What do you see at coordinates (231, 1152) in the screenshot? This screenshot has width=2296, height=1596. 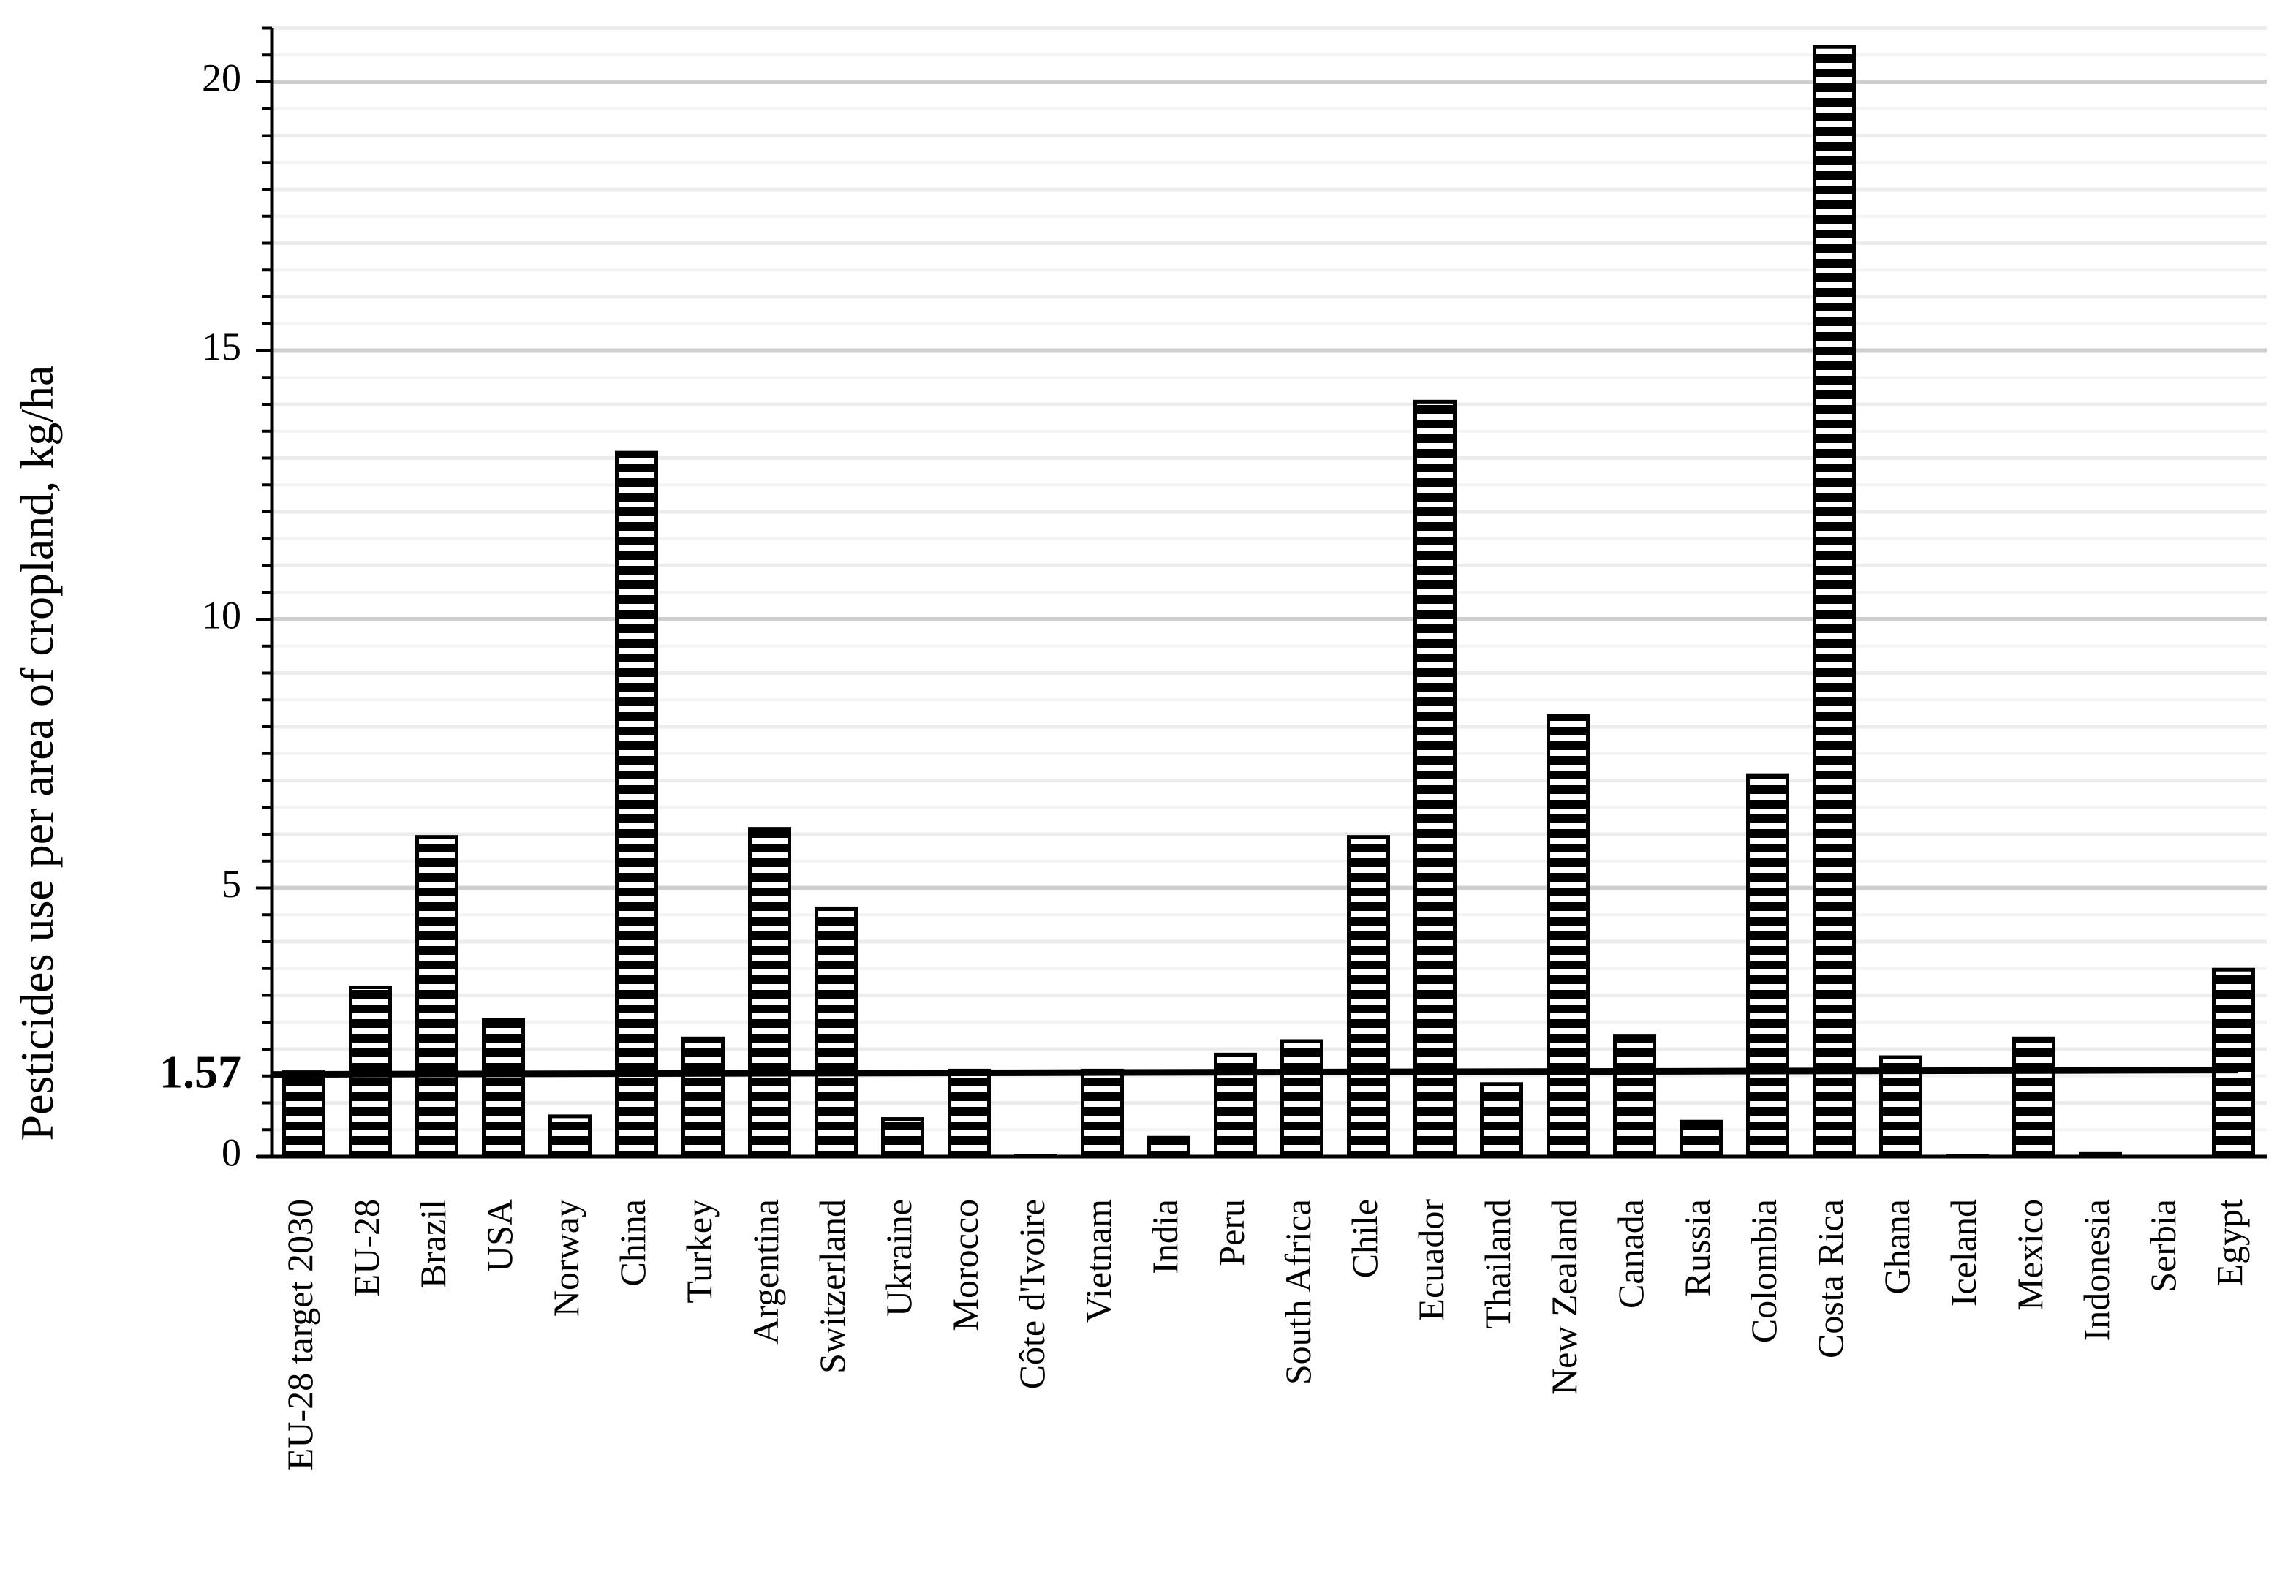 I see `y-tick-label: 0` at bounding box center [231, 1152].